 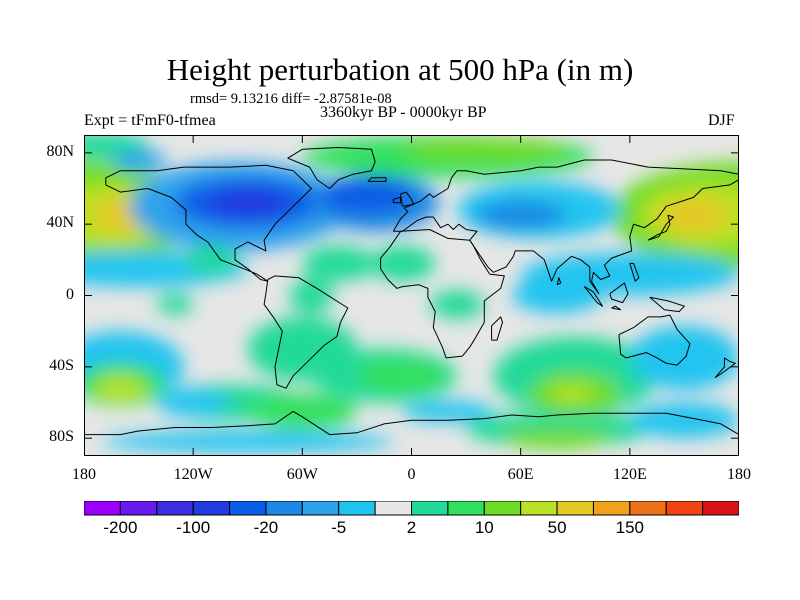 What do you see at coordinates (150, 120) in the screenshot?
I see `experiment-label: Expt = tFmF0-tfmea` at bounding box center [150, 120].